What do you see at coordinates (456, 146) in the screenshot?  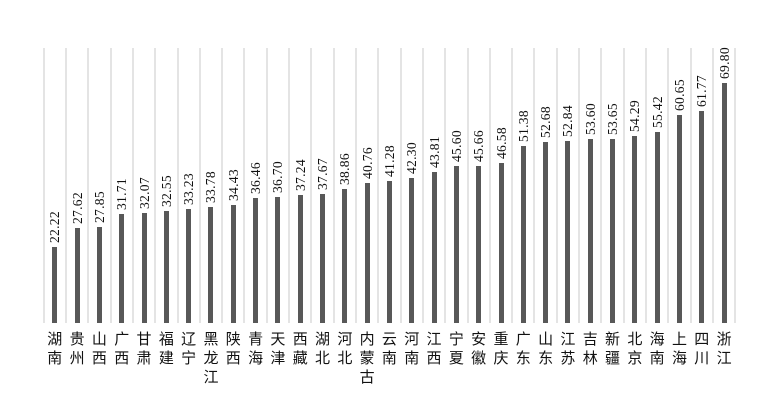 I see `value-label: 45.60` at bounding box center [456, 146].